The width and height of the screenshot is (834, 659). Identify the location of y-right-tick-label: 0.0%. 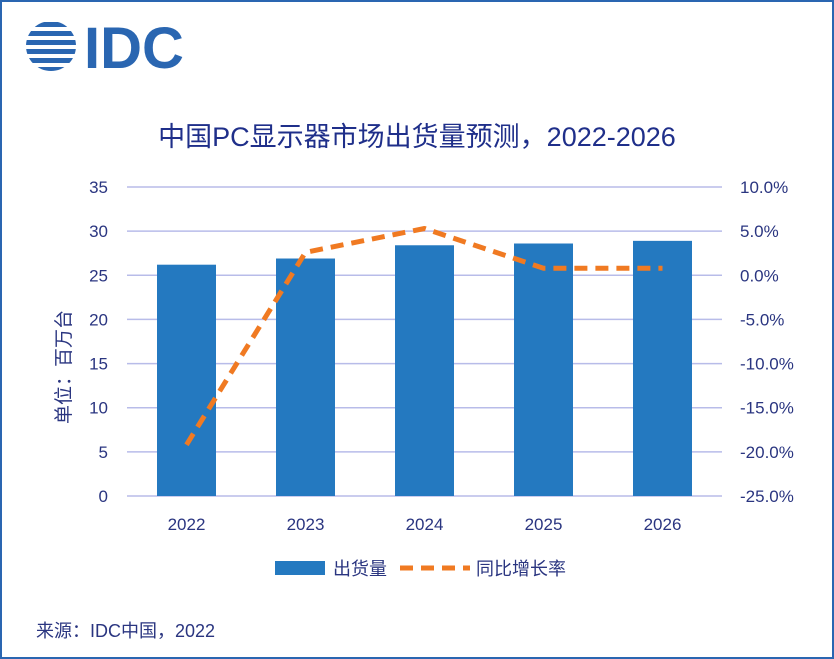
(759, 275).